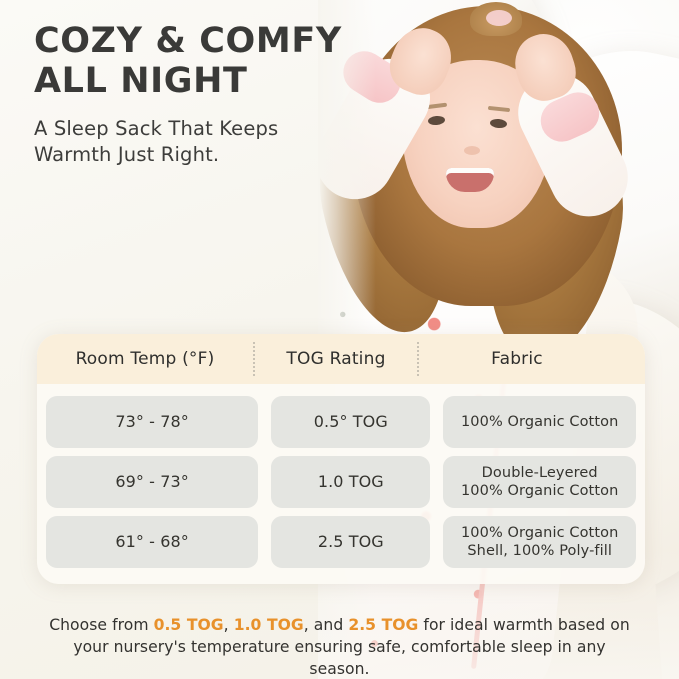  I want to click on subhead-line-2: Warmth Just Right., so click(127, 154).